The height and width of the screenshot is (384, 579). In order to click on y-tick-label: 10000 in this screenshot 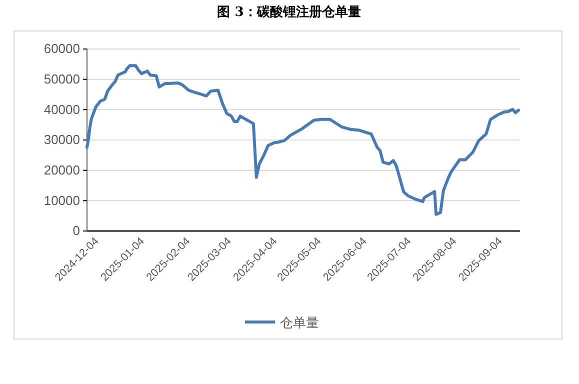, I will do `click(62, 200)`.